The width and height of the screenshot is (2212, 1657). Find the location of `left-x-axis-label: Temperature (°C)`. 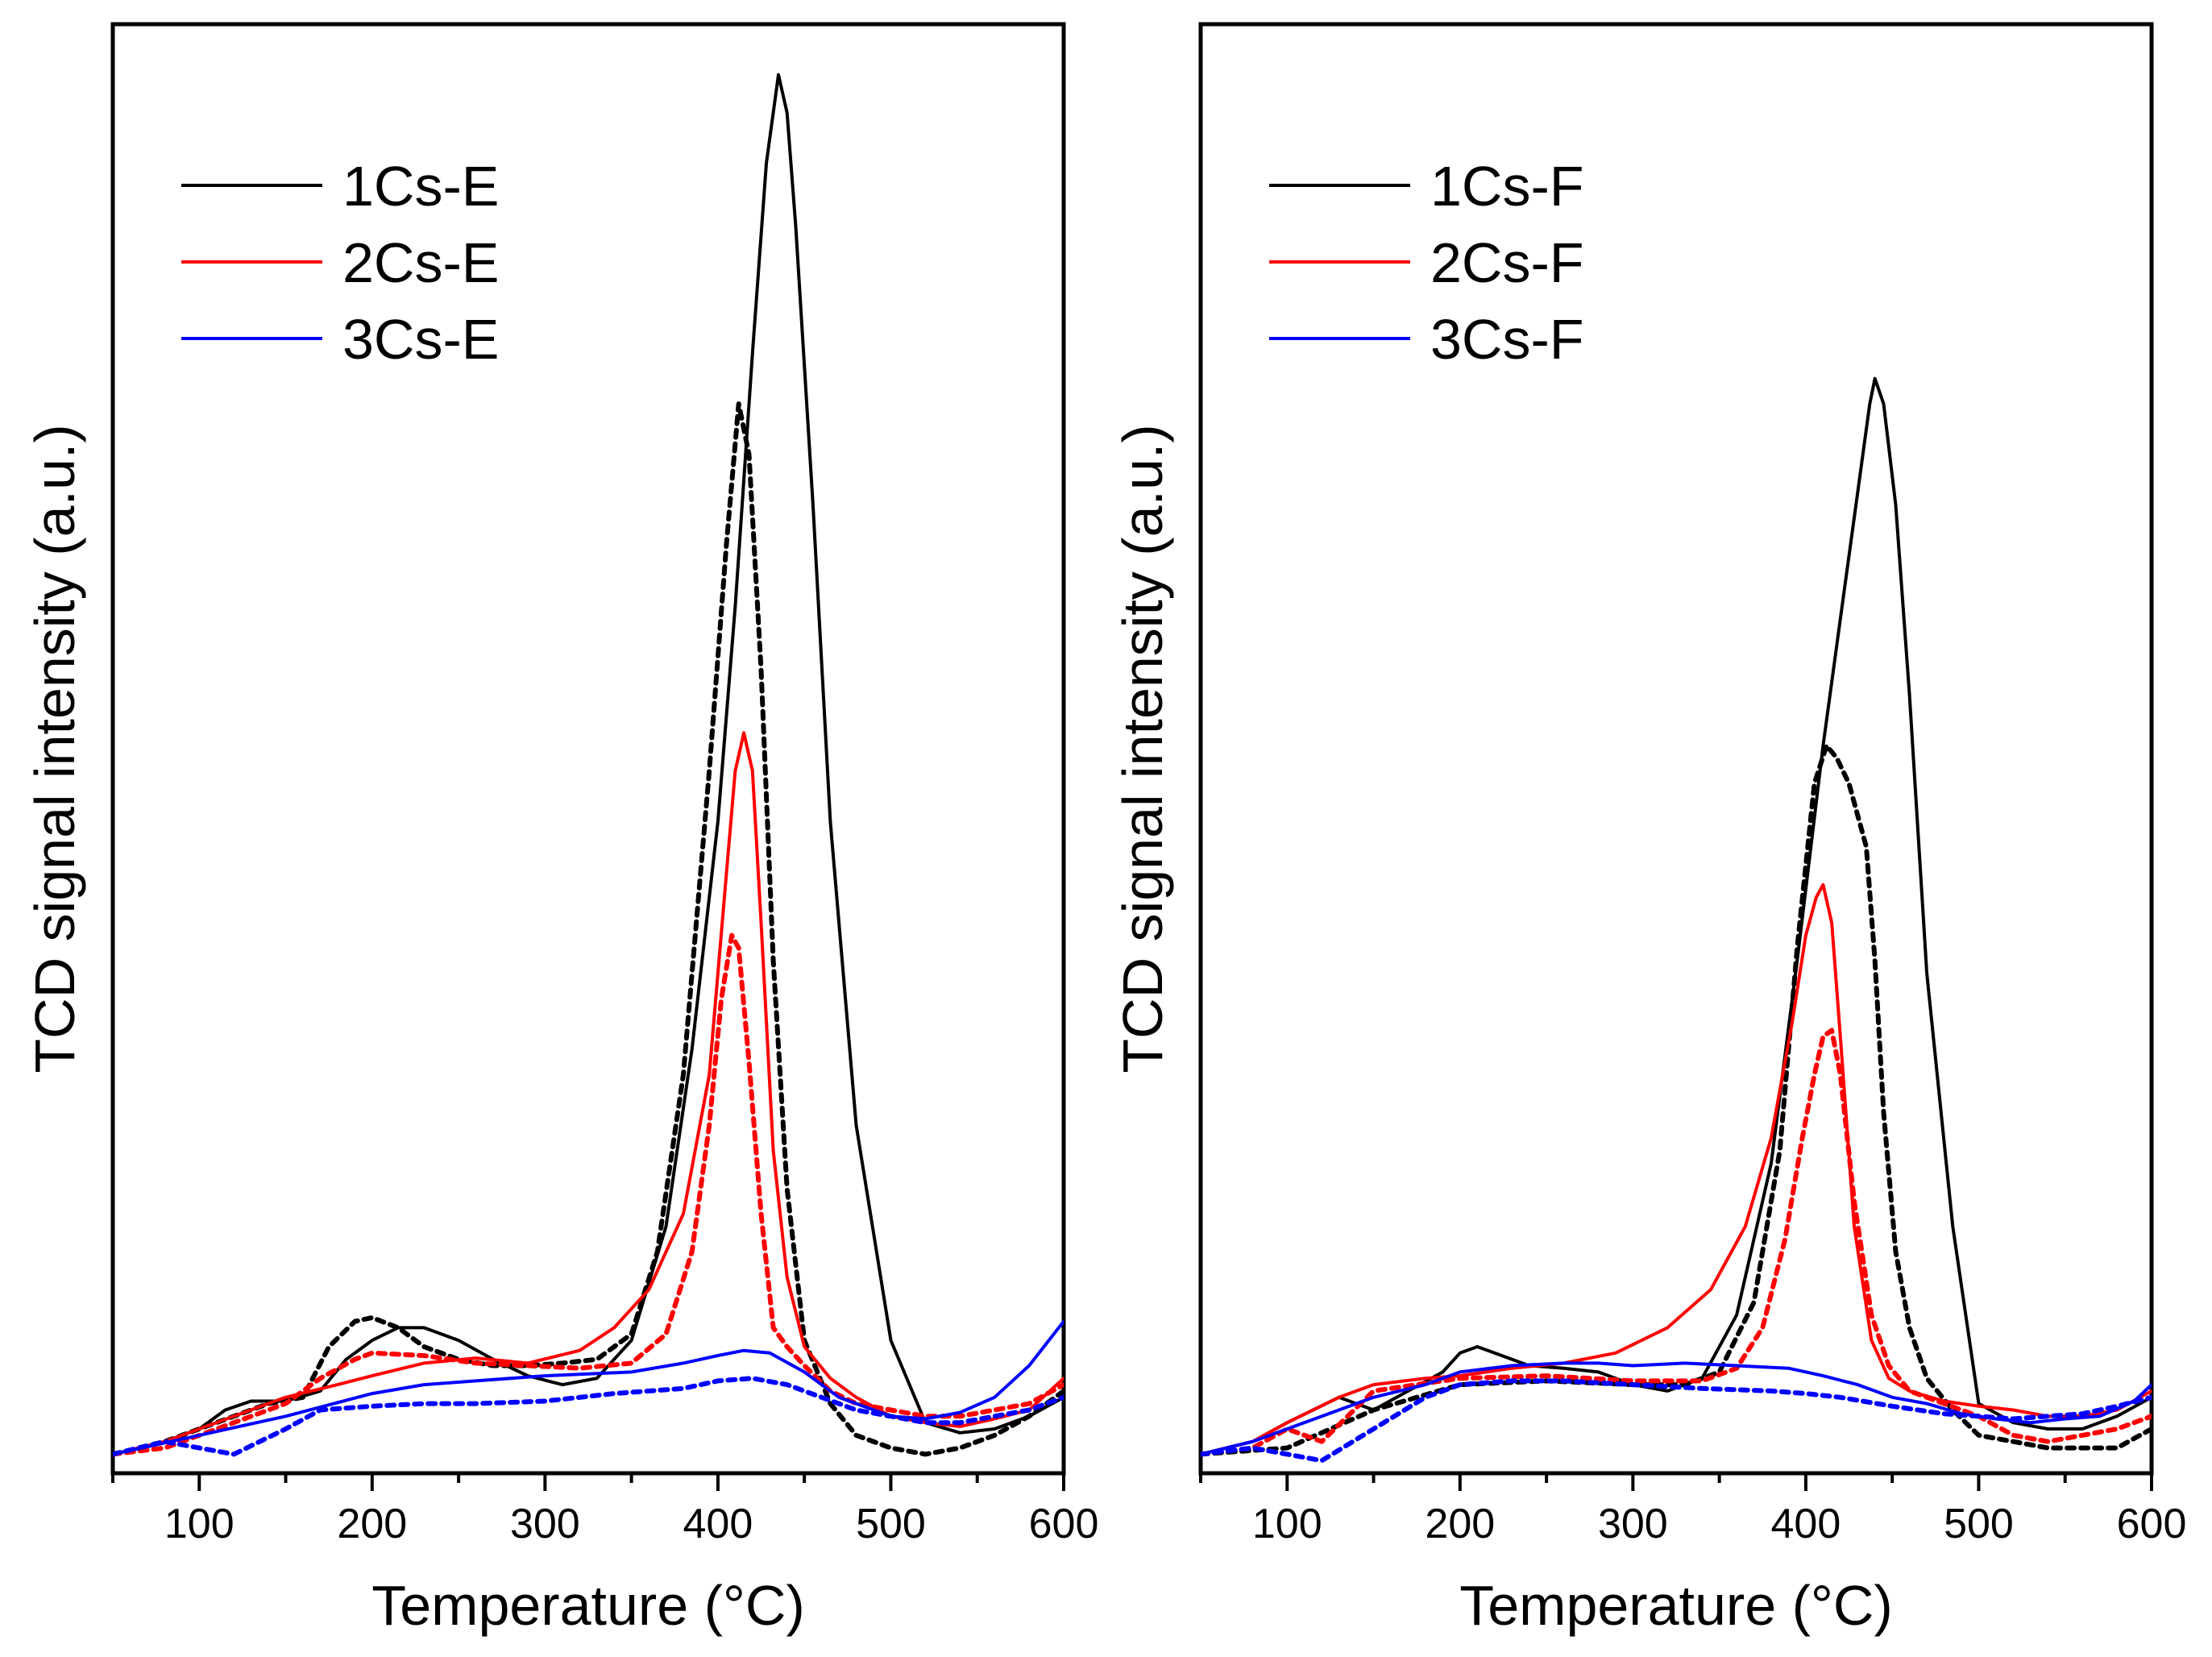

left-x-axis-label: Temperature (°C) is located at coordinates (588, 1606).